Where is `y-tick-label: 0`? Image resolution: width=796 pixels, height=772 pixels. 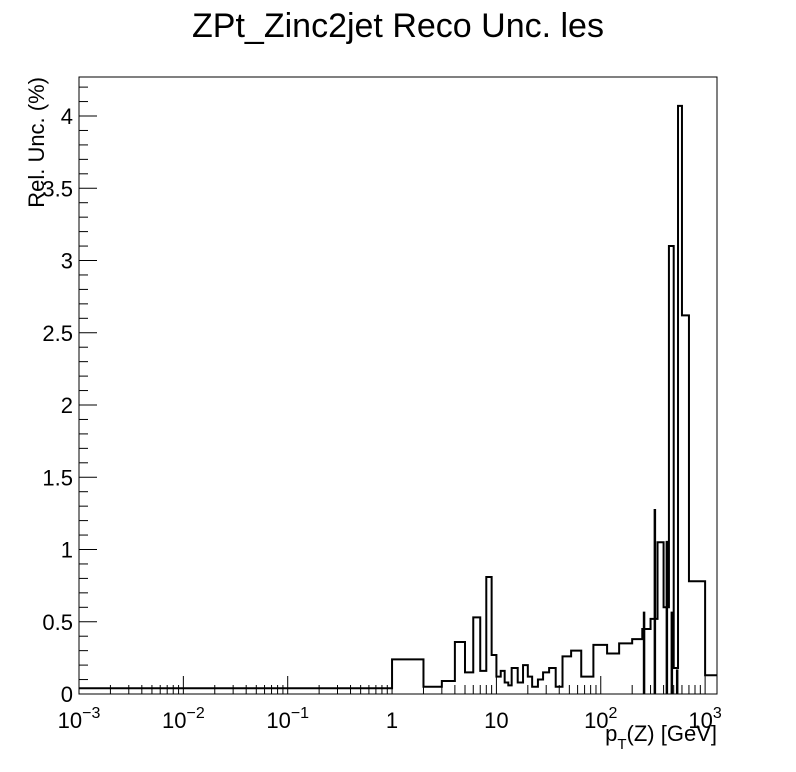 y-tick-label: 0 is located at coordinates (67, 694).